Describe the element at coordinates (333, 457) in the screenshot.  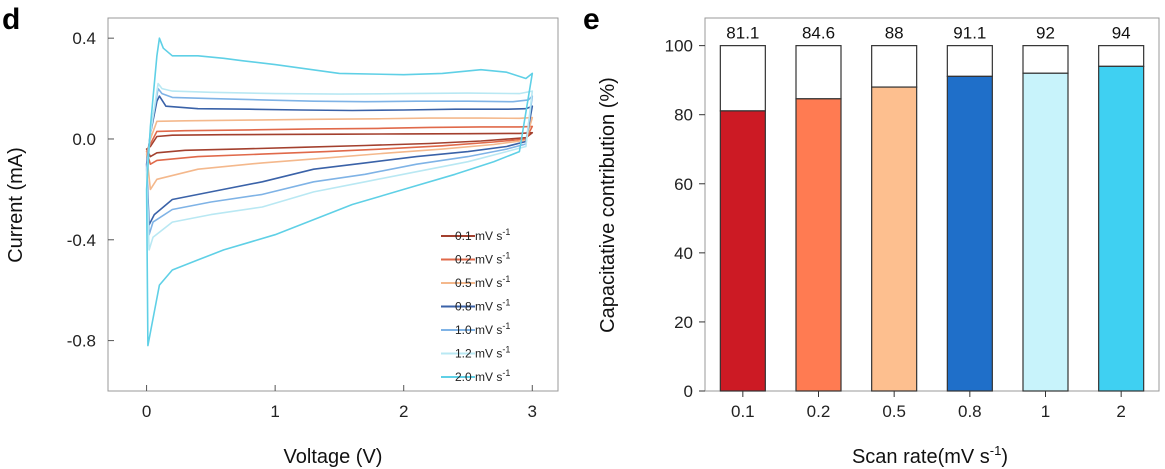
I see `cv-x-axis-title: Voltage (V)` at that location.